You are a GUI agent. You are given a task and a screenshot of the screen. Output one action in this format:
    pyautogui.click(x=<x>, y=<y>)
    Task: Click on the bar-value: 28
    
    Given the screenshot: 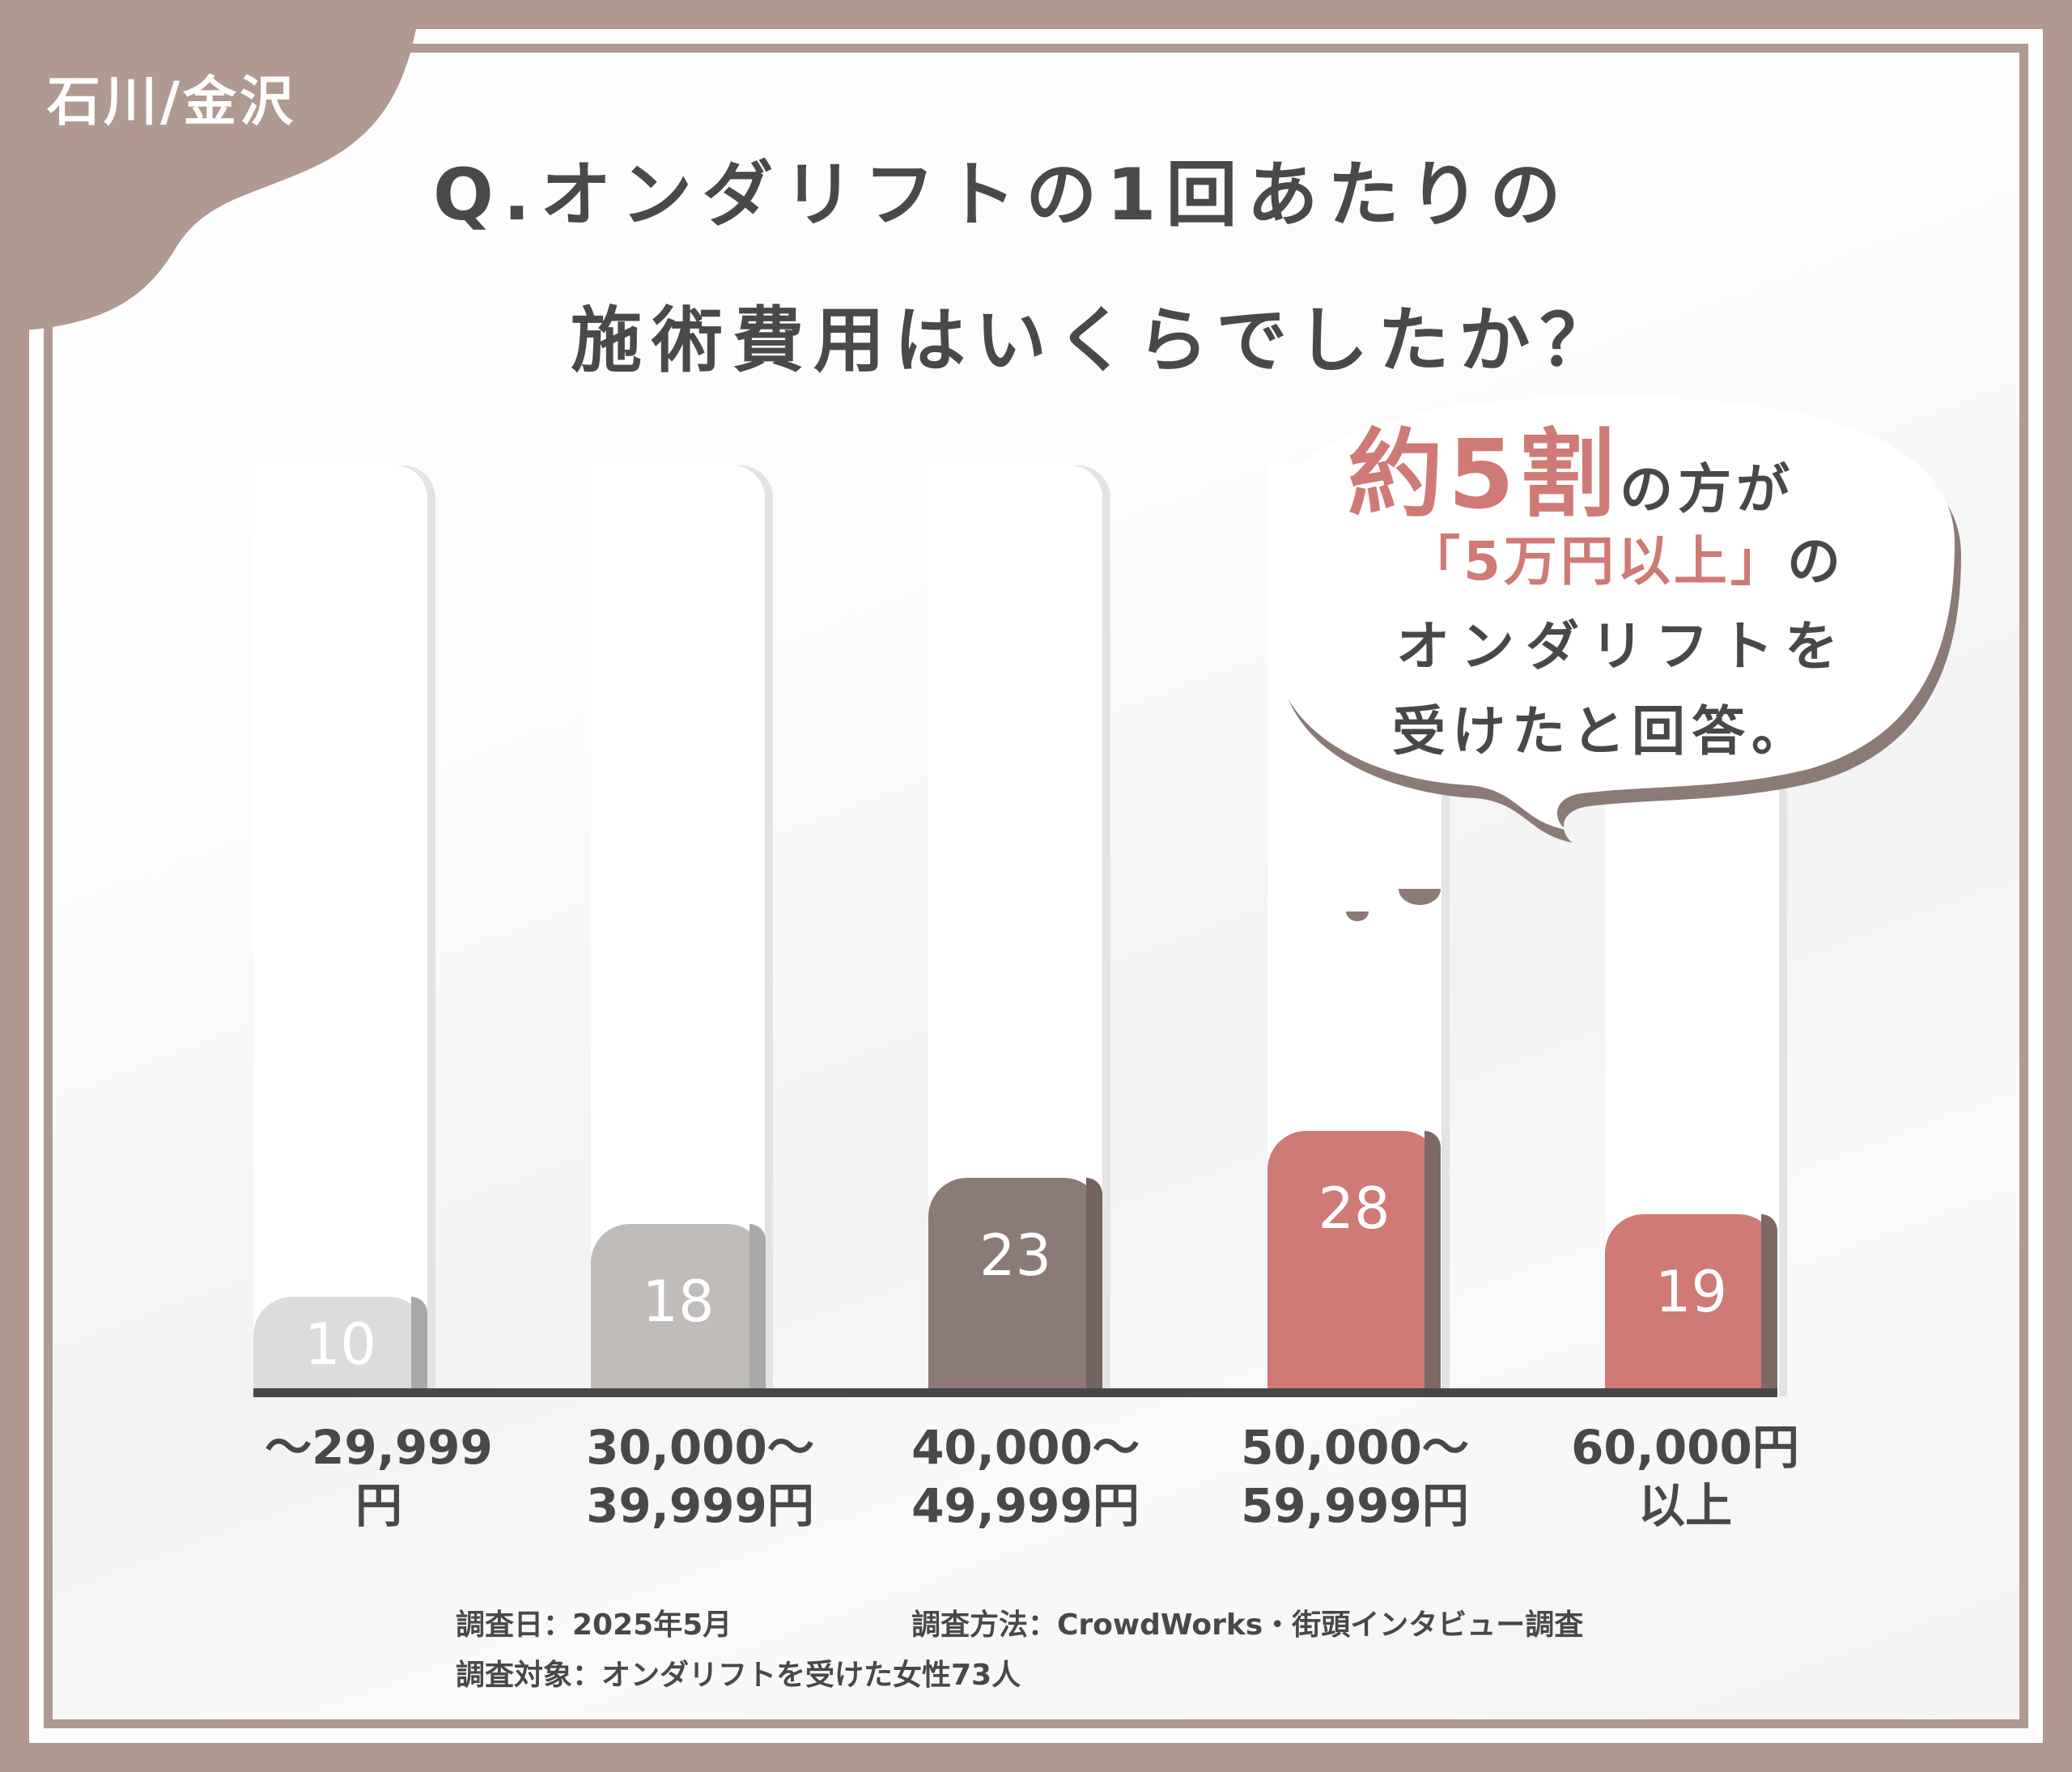 What is the action you would take?
    pyautogui.click(x=1354, y=1208)
    